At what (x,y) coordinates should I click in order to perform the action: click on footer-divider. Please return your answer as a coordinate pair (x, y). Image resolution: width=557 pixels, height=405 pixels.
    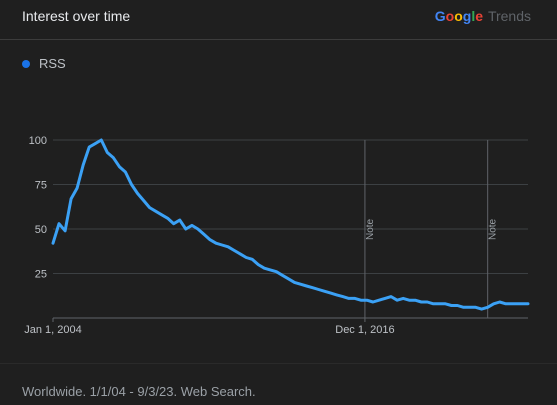
    Looking at the image, I should click on (278, 363).